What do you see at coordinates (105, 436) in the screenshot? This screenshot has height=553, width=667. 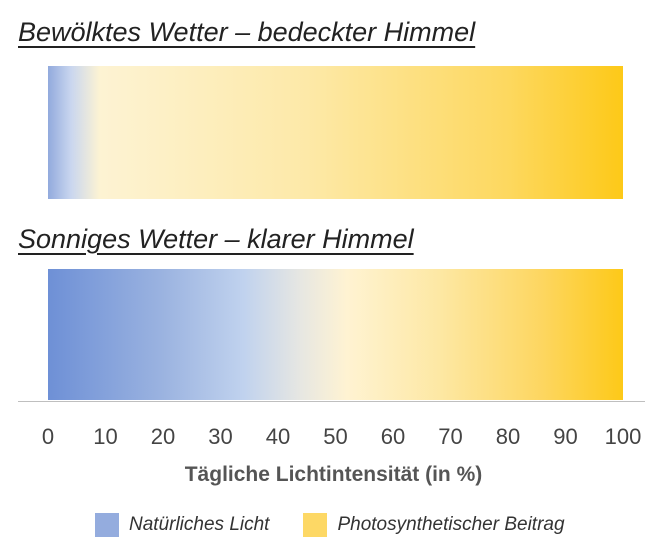 I see `x-tick-label: 10` at bounding box center [105, 436].